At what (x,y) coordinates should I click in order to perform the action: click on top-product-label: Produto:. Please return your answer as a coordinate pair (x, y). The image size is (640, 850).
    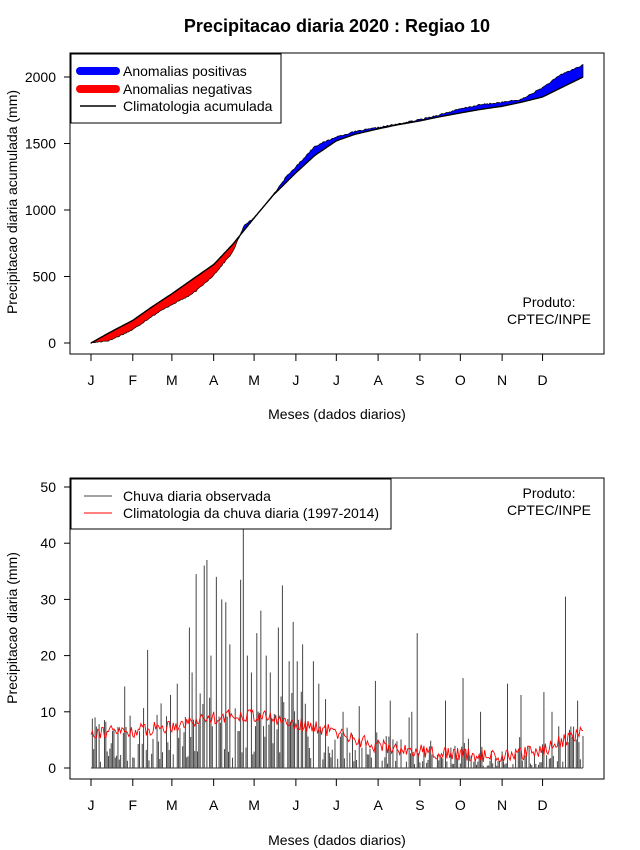
    Looking at the image, I should click on (549, 302).